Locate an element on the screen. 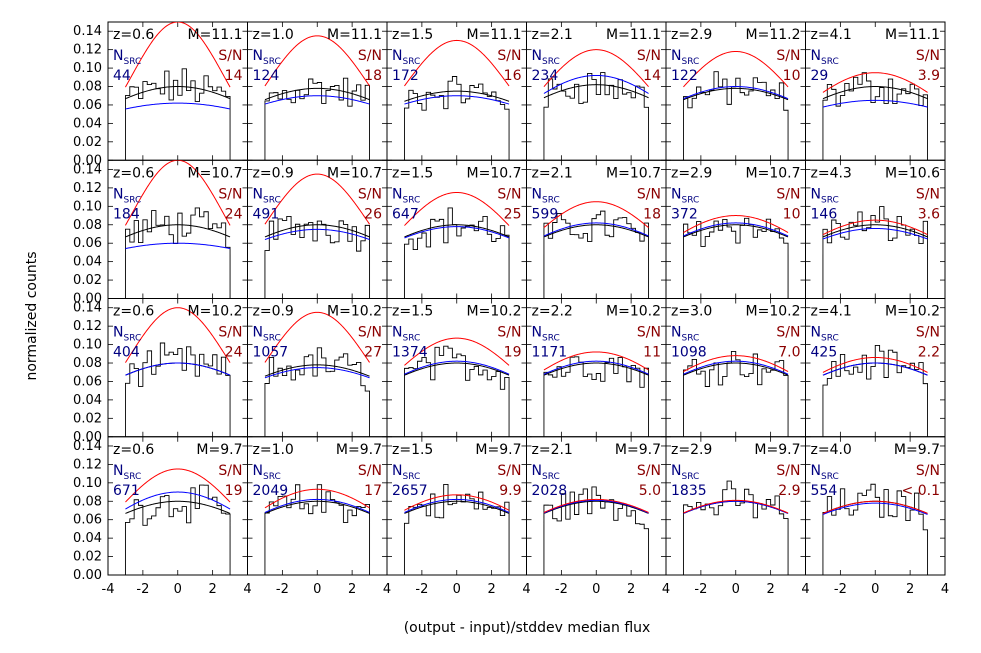 The width and height of the screenshot is (981, 653). y-tick-label: 0.04 is located at coordinates (87, 262).